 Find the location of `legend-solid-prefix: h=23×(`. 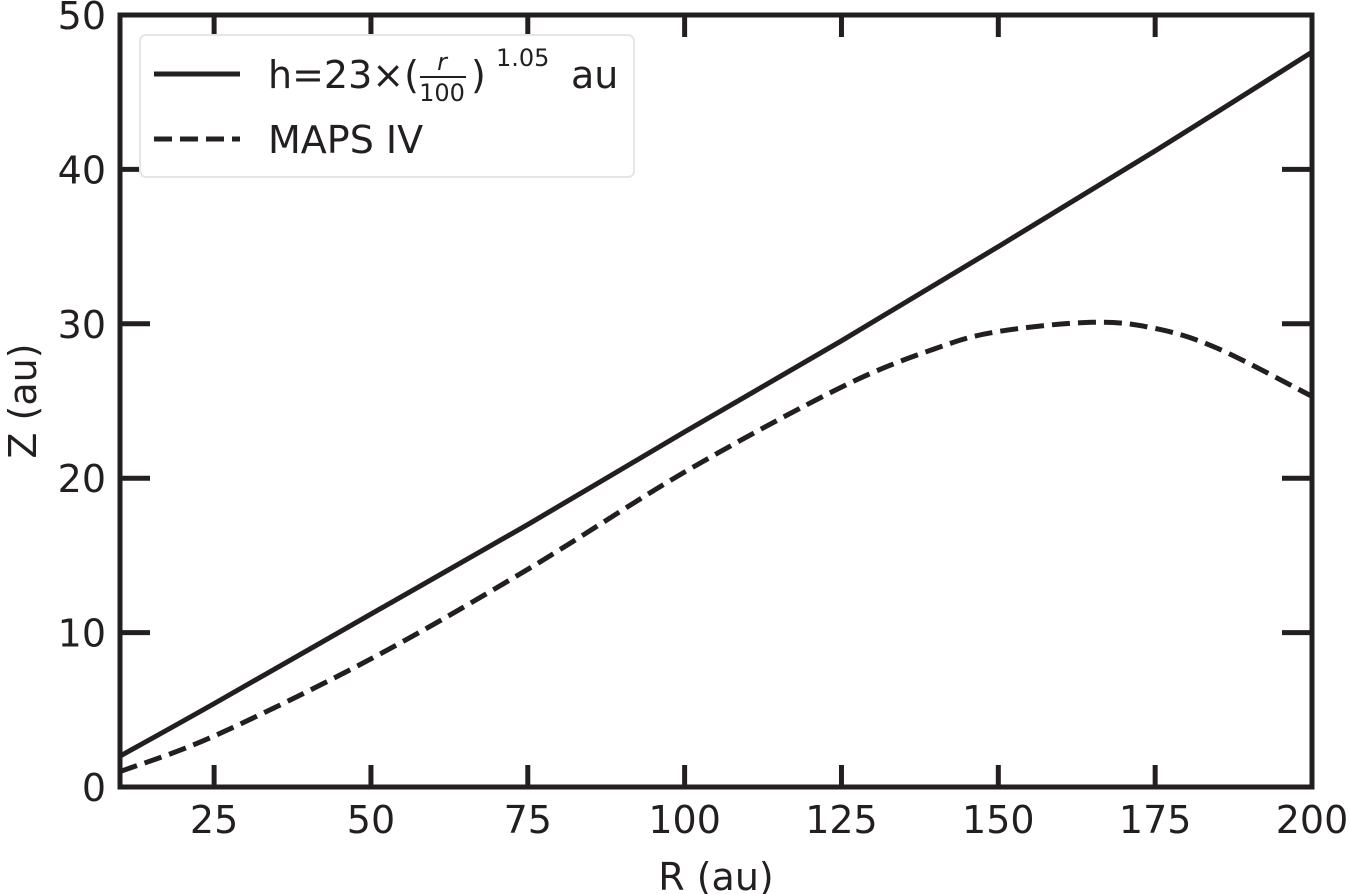

legend-solid-prefix: h=23×( is located at coordinates (343, 75).